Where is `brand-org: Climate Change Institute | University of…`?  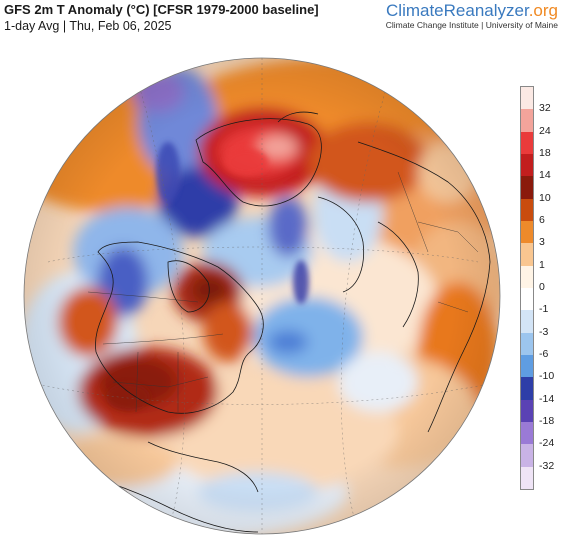 brand-org: Climate Change Institute | University of… is located at coordinates (471, 25).